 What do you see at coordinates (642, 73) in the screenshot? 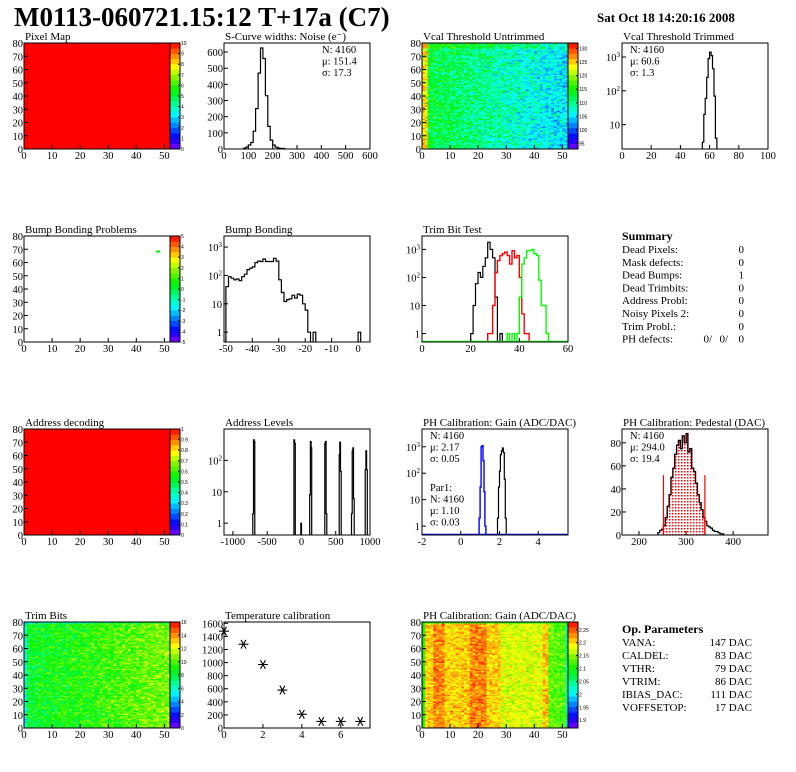
I see `stats-line: σ: 1.3` at bounding box center [642, 73].